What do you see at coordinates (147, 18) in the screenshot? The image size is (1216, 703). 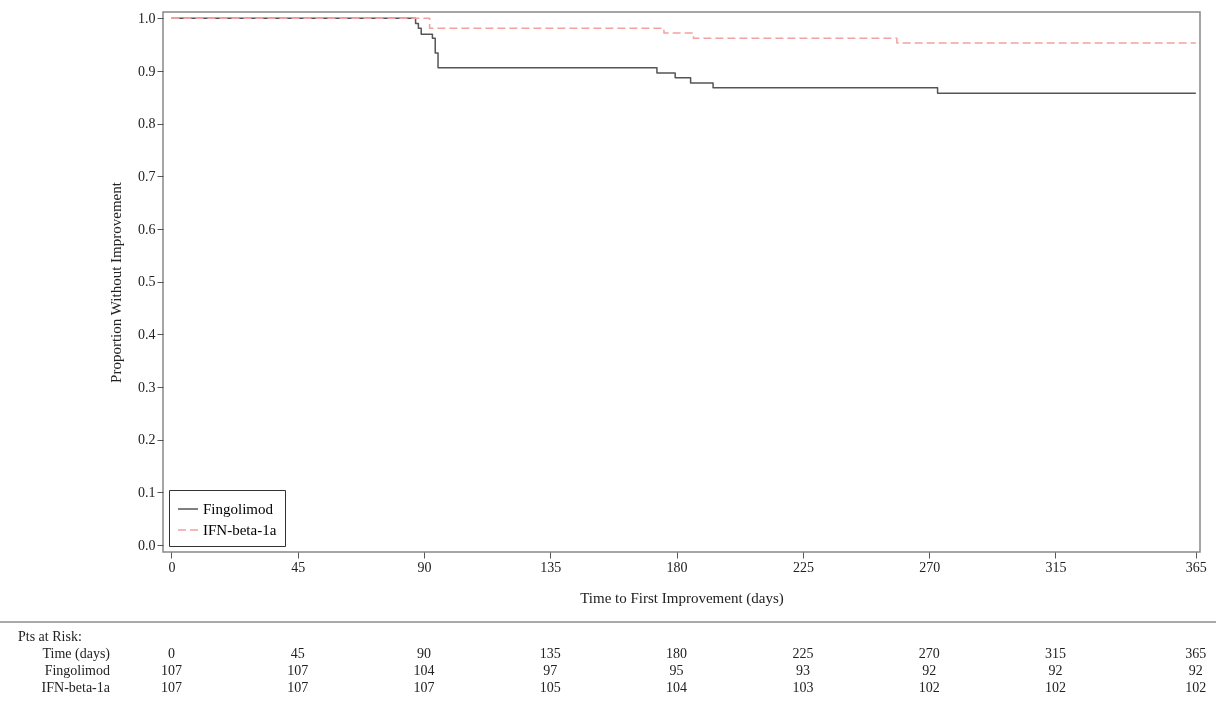 I see `y-tick-label: 1.0` at bounding box center [147, 18].